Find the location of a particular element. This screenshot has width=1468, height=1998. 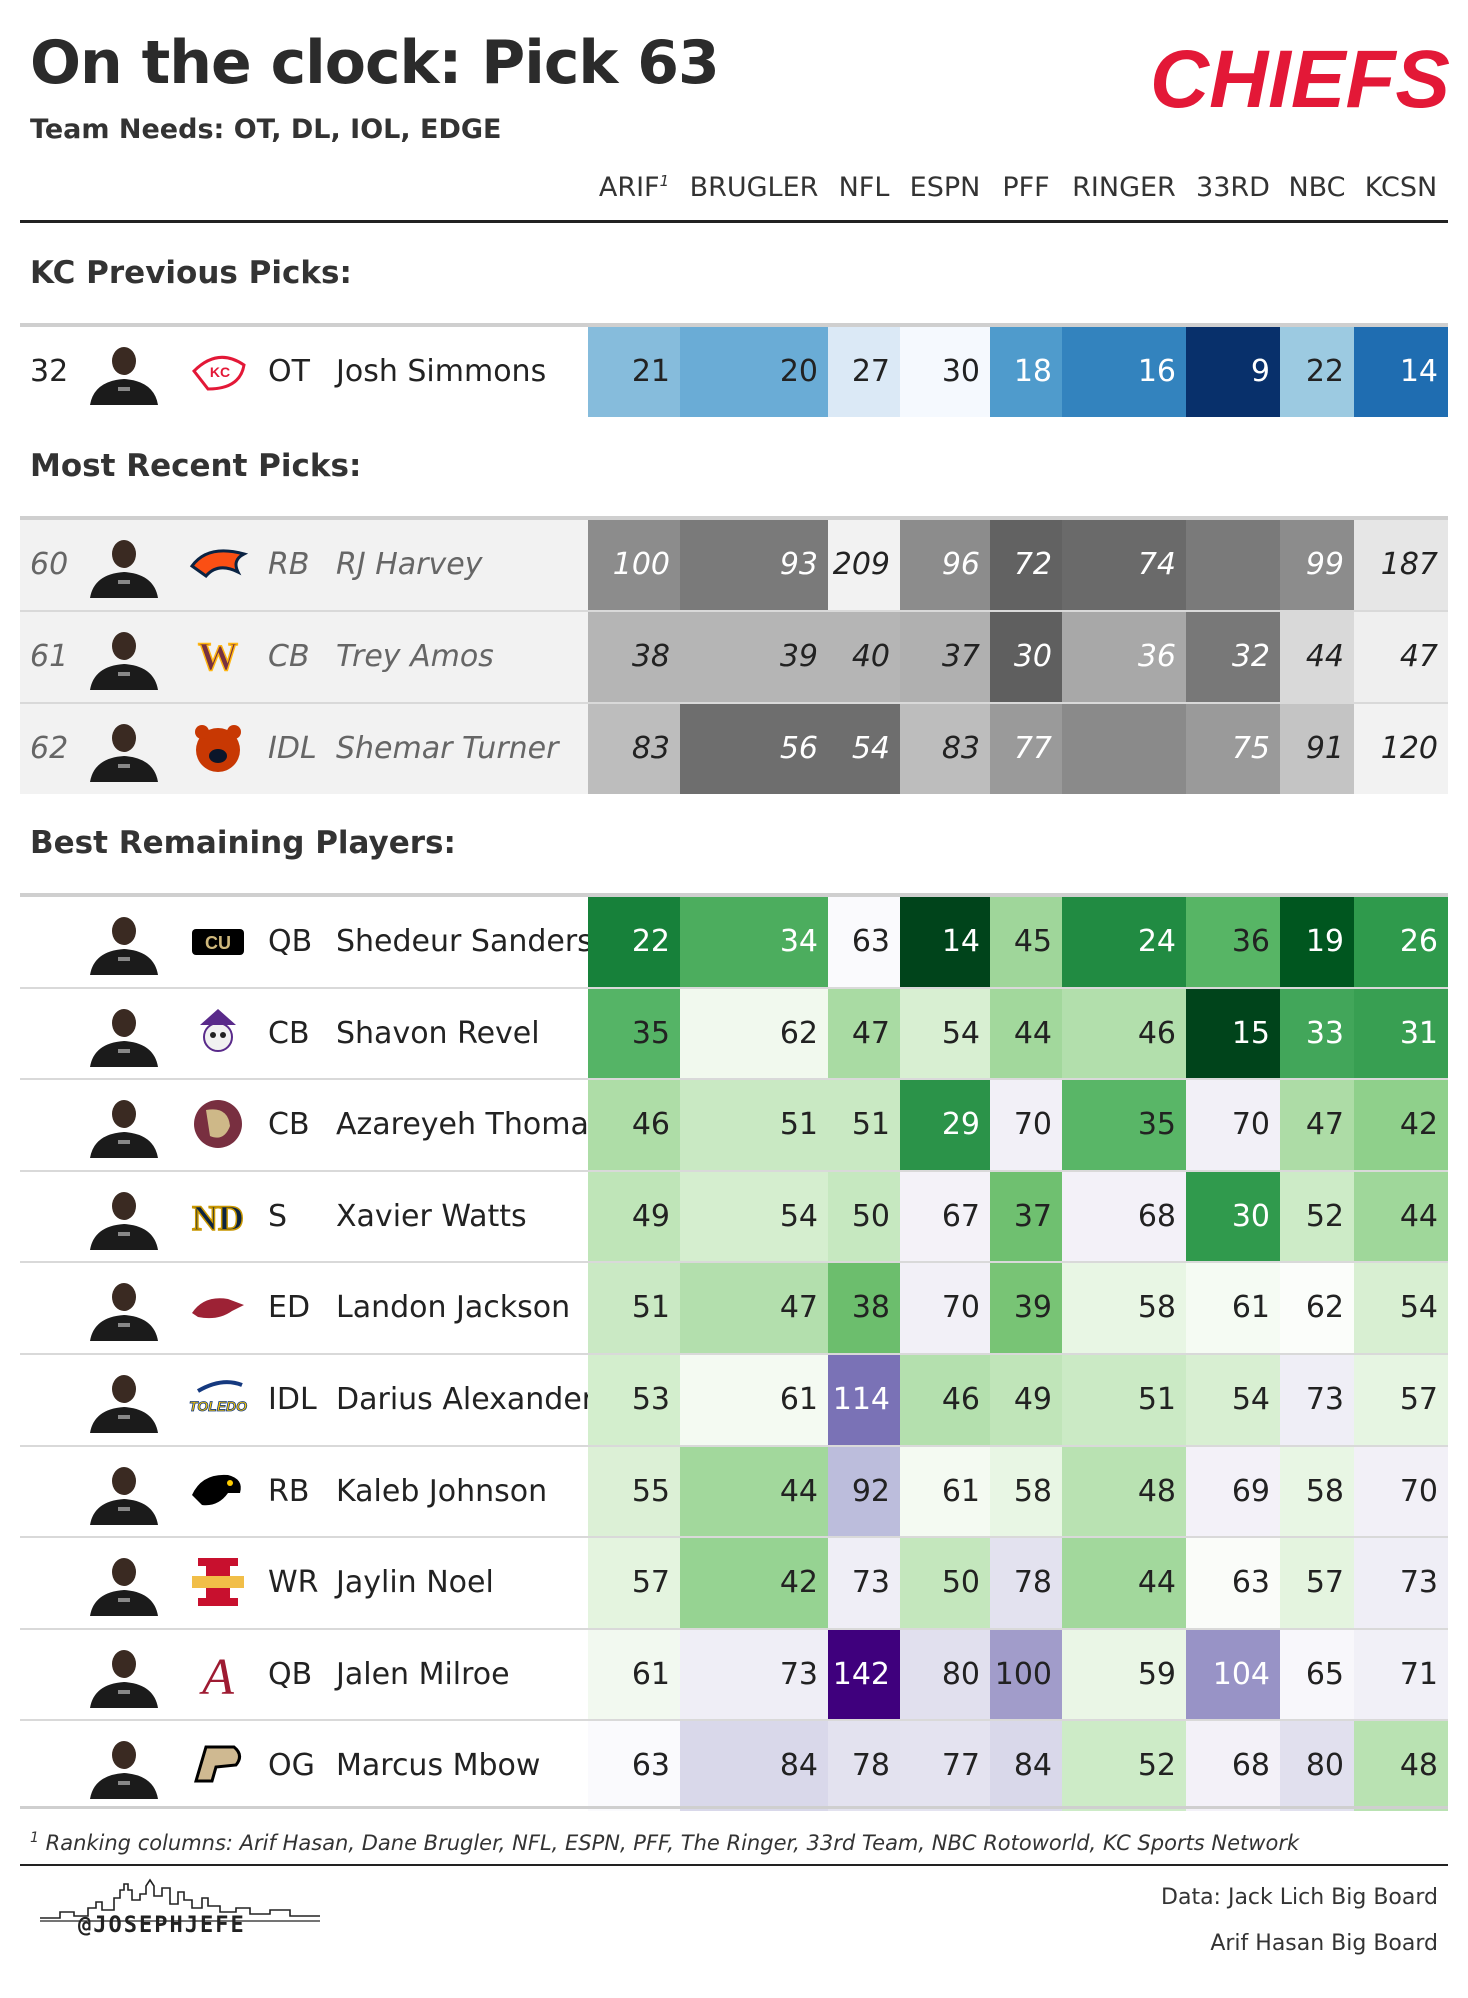

rank-nfl: 40 is located at coordinates (864, 657).